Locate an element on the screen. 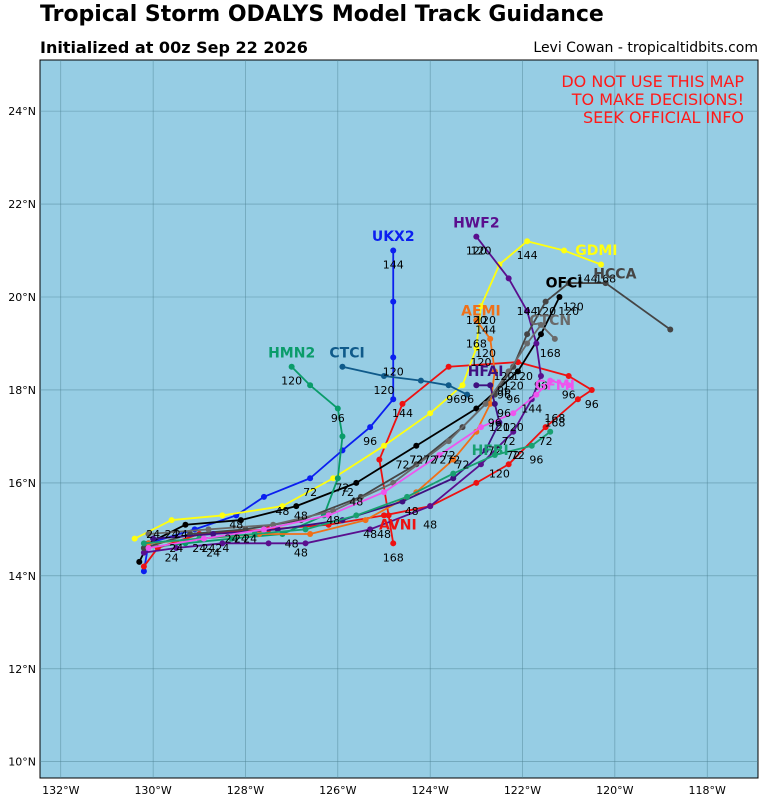 The height and width of the screenshot is (801, 768). credit-text: Levi Cowan - tropicaltidbits.com is located at coordinates (645, 48).